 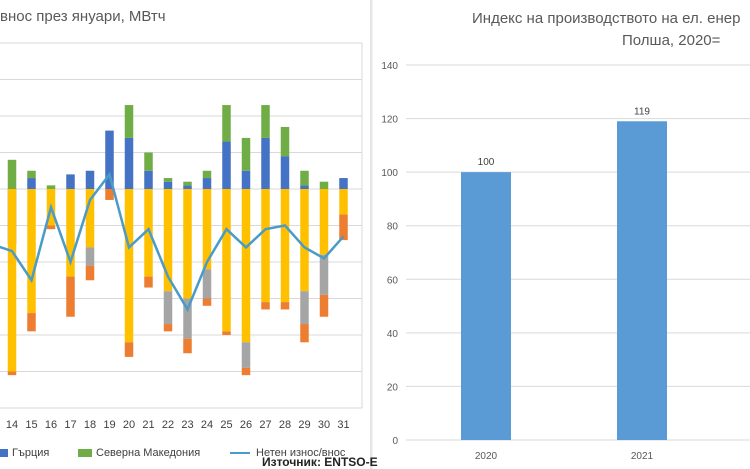 What do you see at coordinates (129, 425) in the screenshot?
I see `x-tick-label: 20` at bounding box center [129, 425].